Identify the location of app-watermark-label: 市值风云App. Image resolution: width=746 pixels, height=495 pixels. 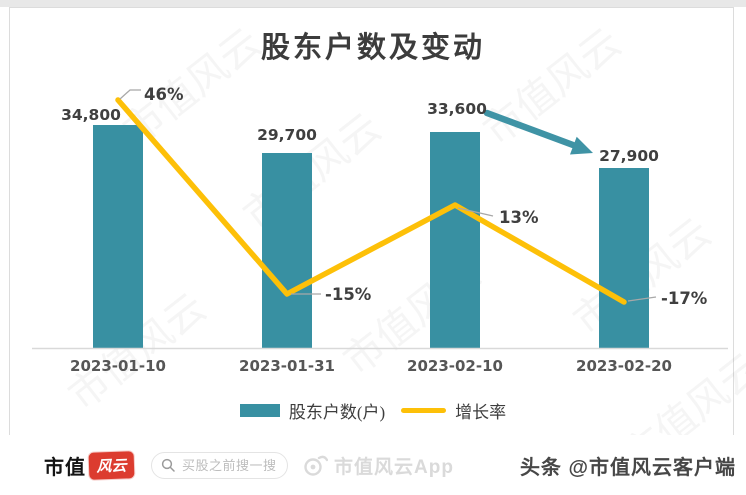
(394, 467).